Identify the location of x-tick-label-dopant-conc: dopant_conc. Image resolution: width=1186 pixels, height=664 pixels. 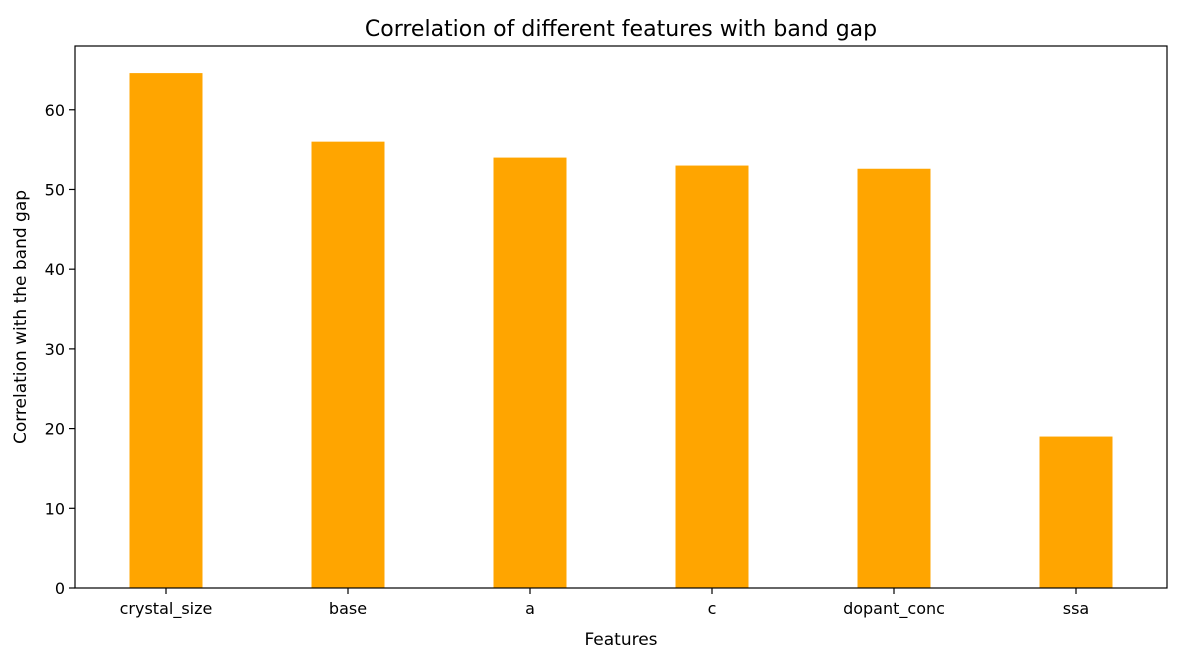
(894, 609).